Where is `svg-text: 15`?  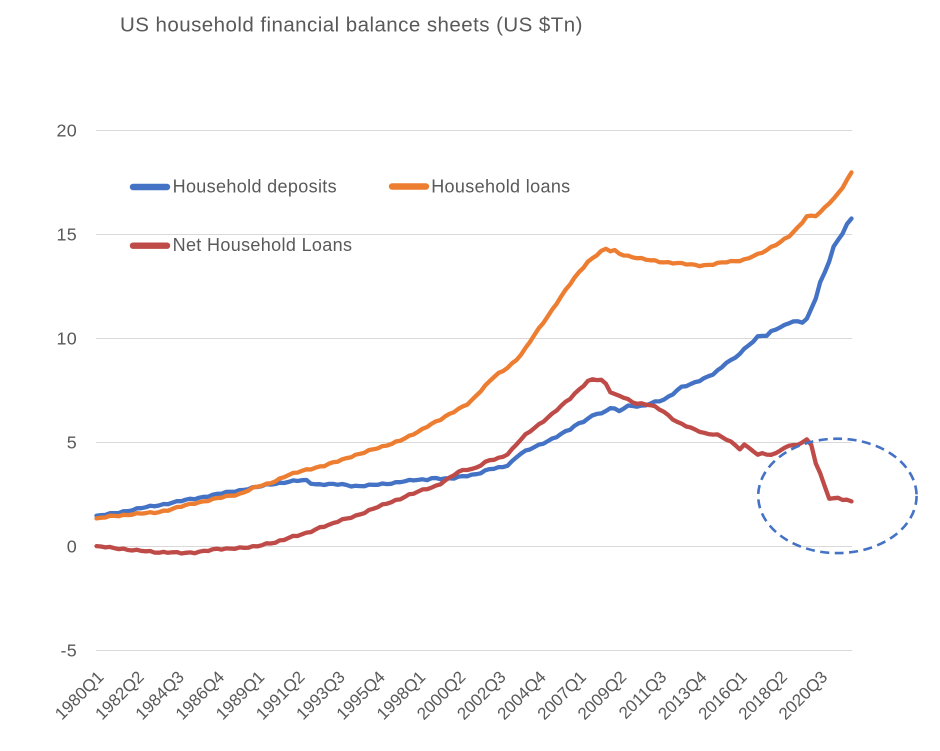 svg-text: 15 is located at coordinates (67, 235).